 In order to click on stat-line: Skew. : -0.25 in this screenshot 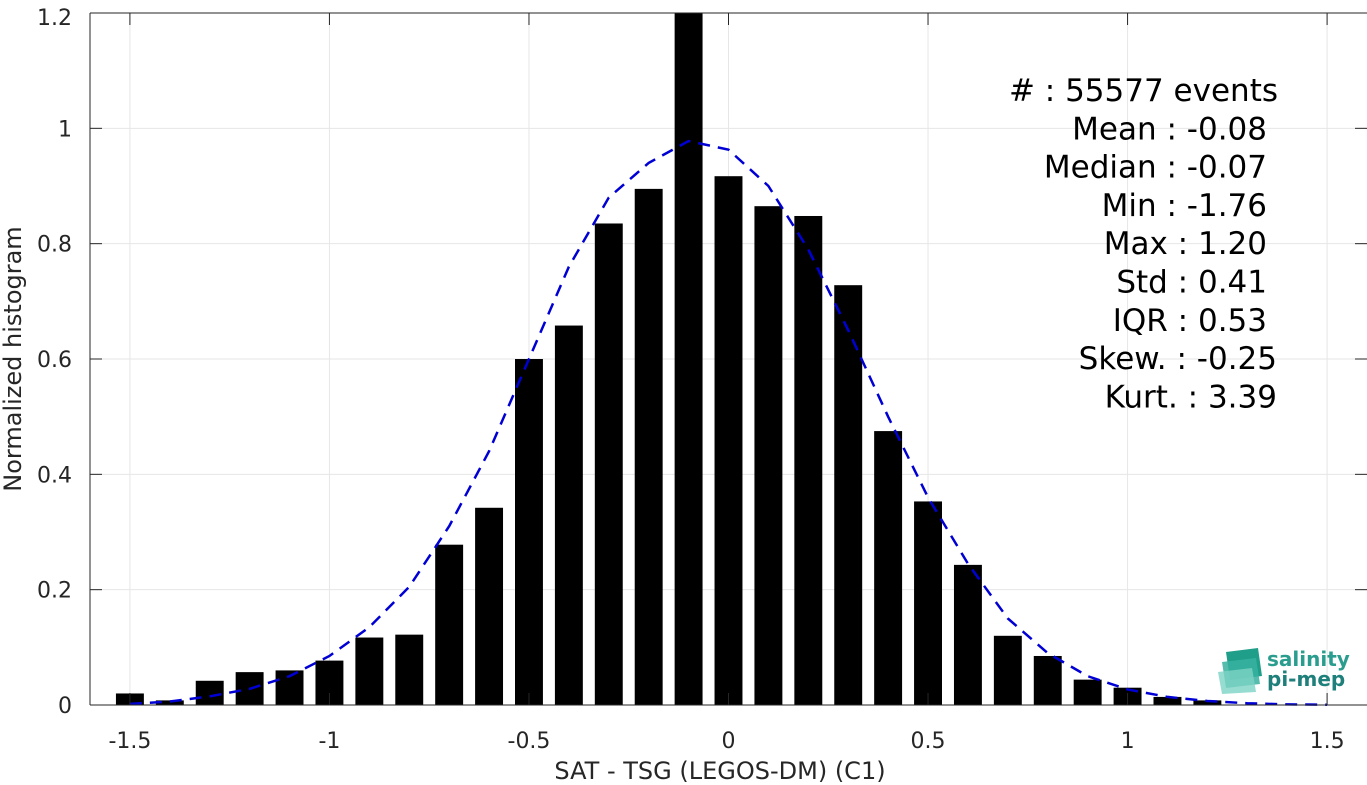, I will do `click(1178, 359)`.